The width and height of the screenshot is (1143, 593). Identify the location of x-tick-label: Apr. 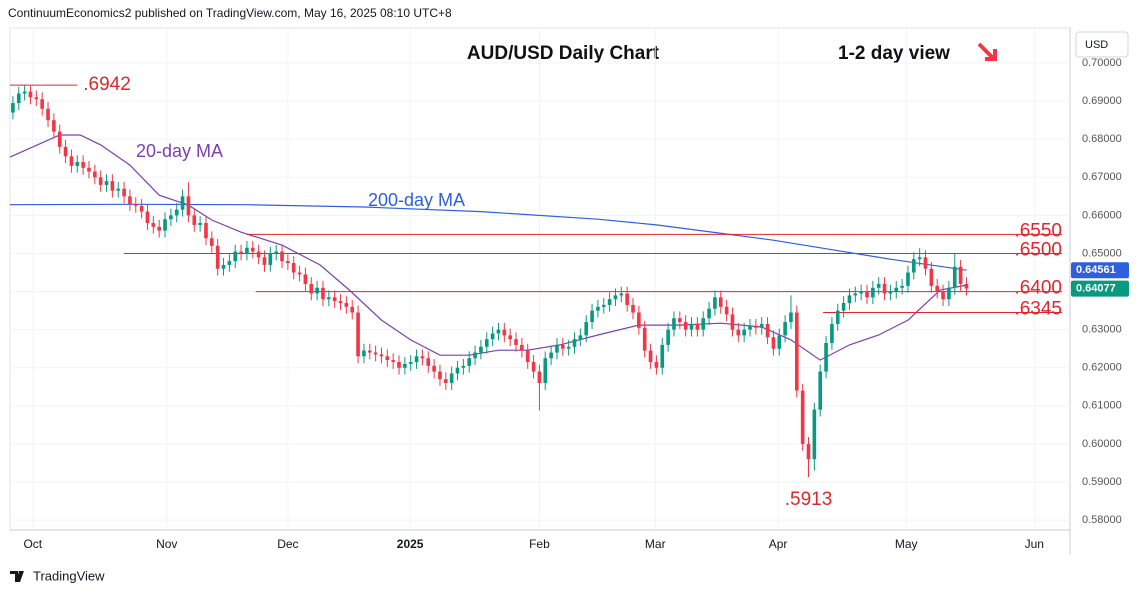
(778, 544).